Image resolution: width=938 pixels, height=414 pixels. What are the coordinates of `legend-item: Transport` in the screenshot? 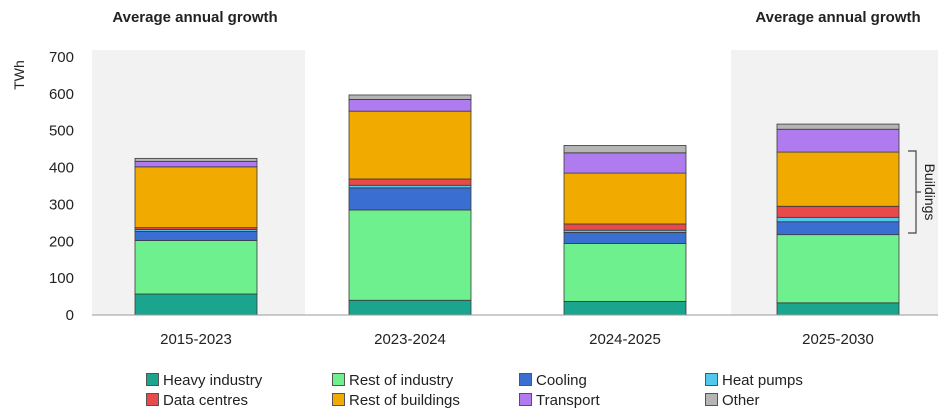 It's located at (559, 401).